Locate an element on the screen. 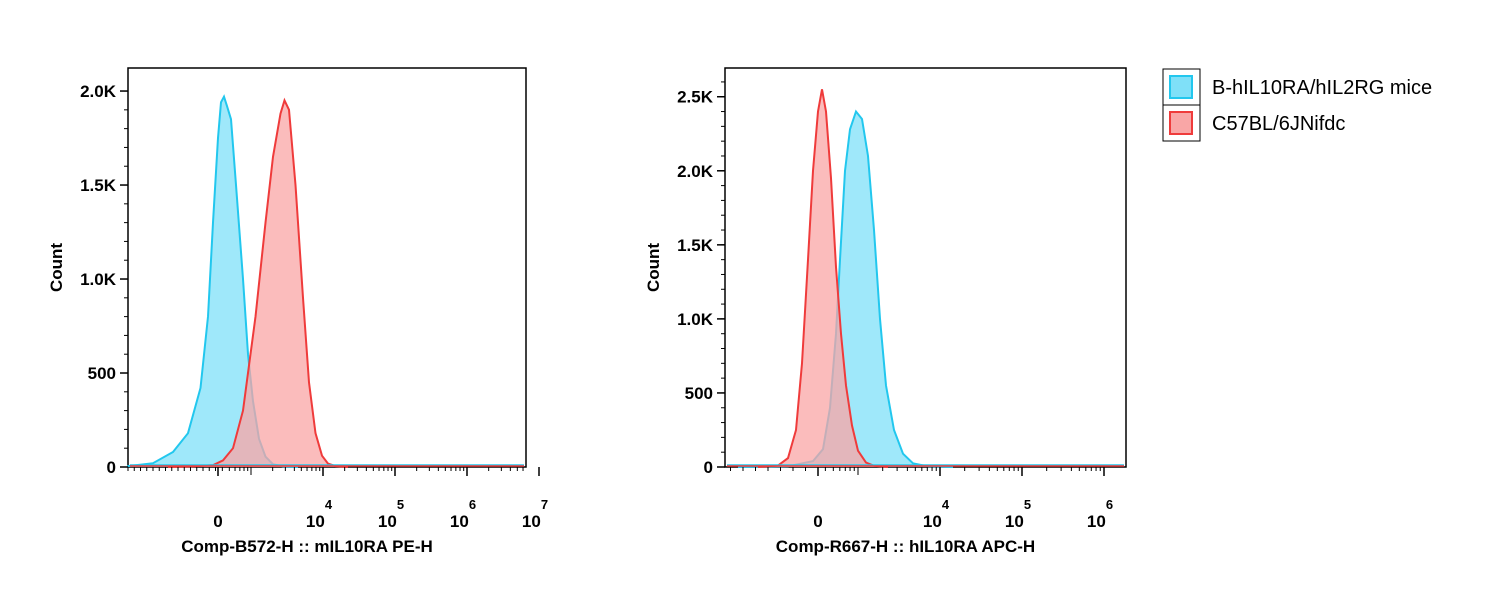  legend-label: B-hIL10RA/hIL2RG mice is located at coordinates (1322, 88).